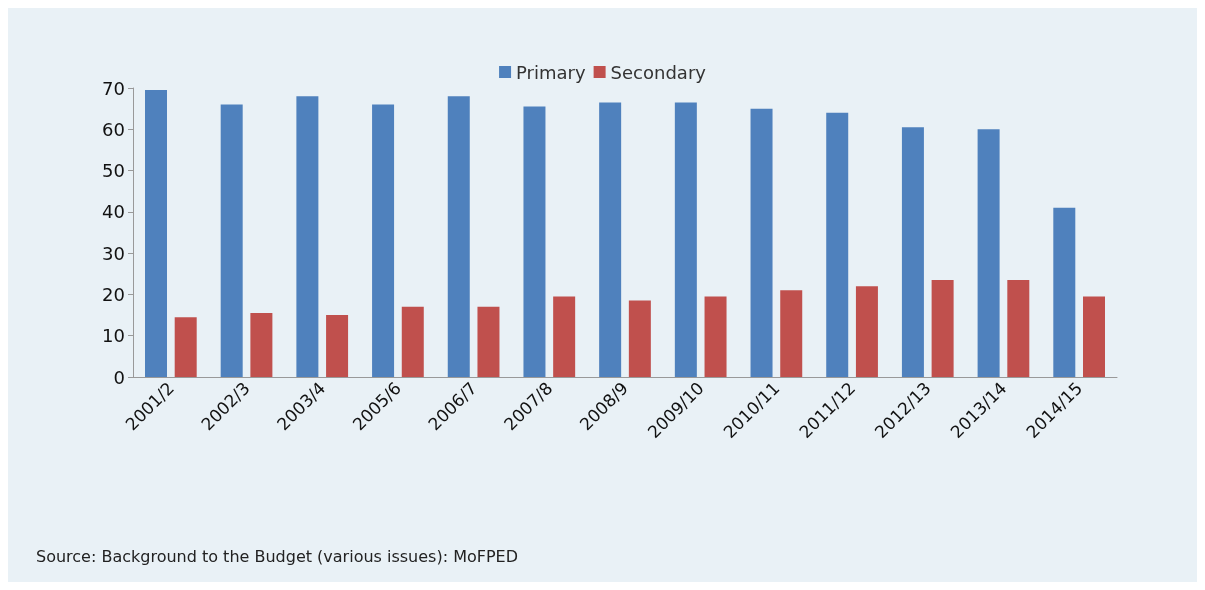 This screenshot has height=590, width=1205. What do you see at coordinates (113, 336) in the screenshot?
I see `y-tick-label: 10` at bounding box center [113, 336].